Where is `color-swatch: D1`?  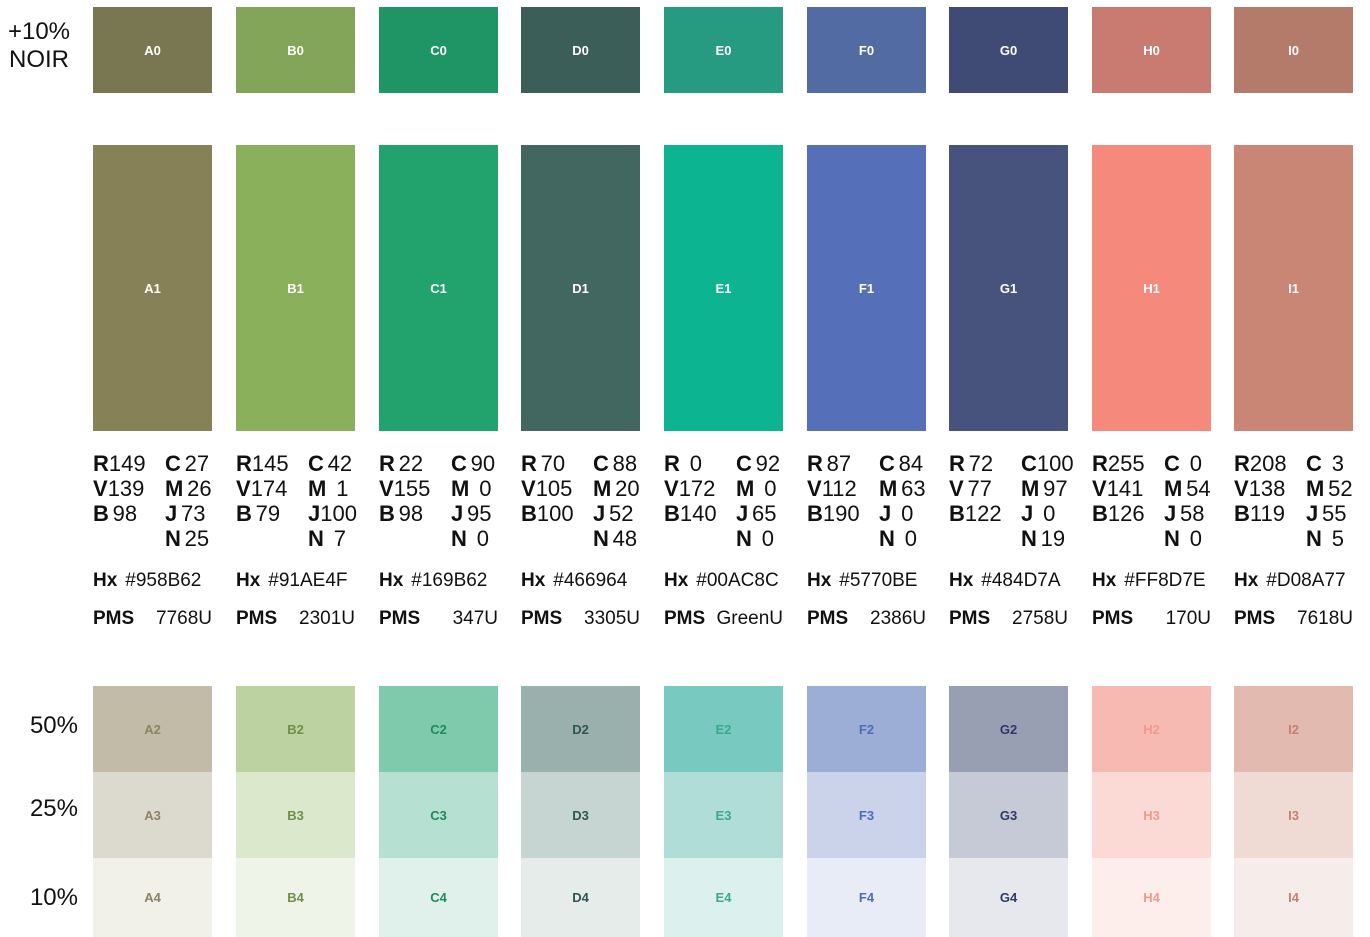
color-swatch: D1 is located at coordinates (580, 288).